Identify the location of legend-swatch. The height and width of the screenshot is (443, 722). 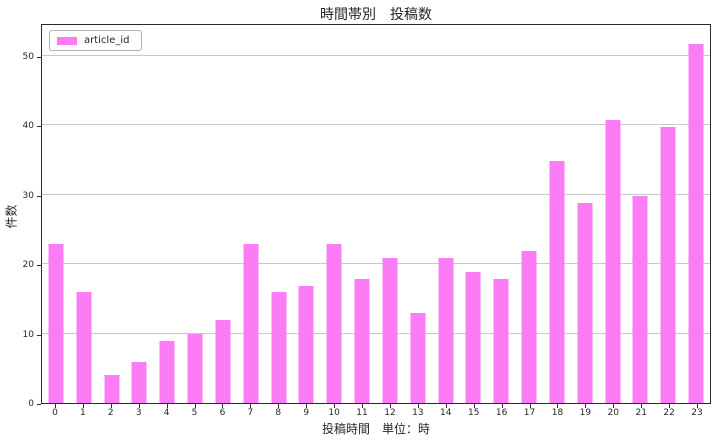
(67, 40).